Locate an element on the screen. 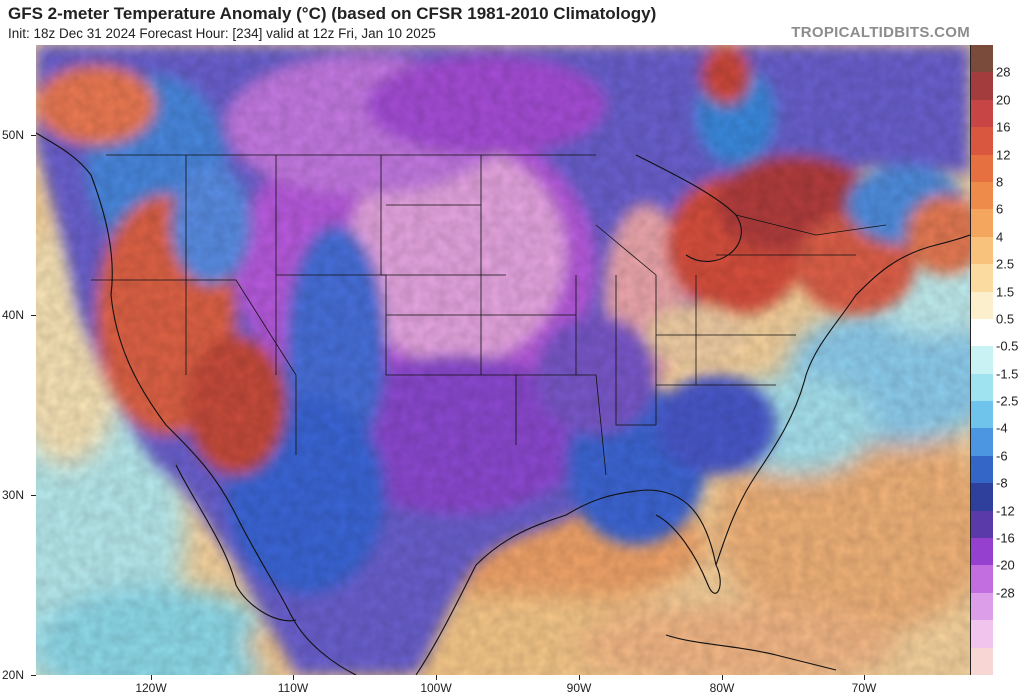 This screenshot has height=696, width=1024. lat-label-30n: 30N is located at coordinates (13, 495).